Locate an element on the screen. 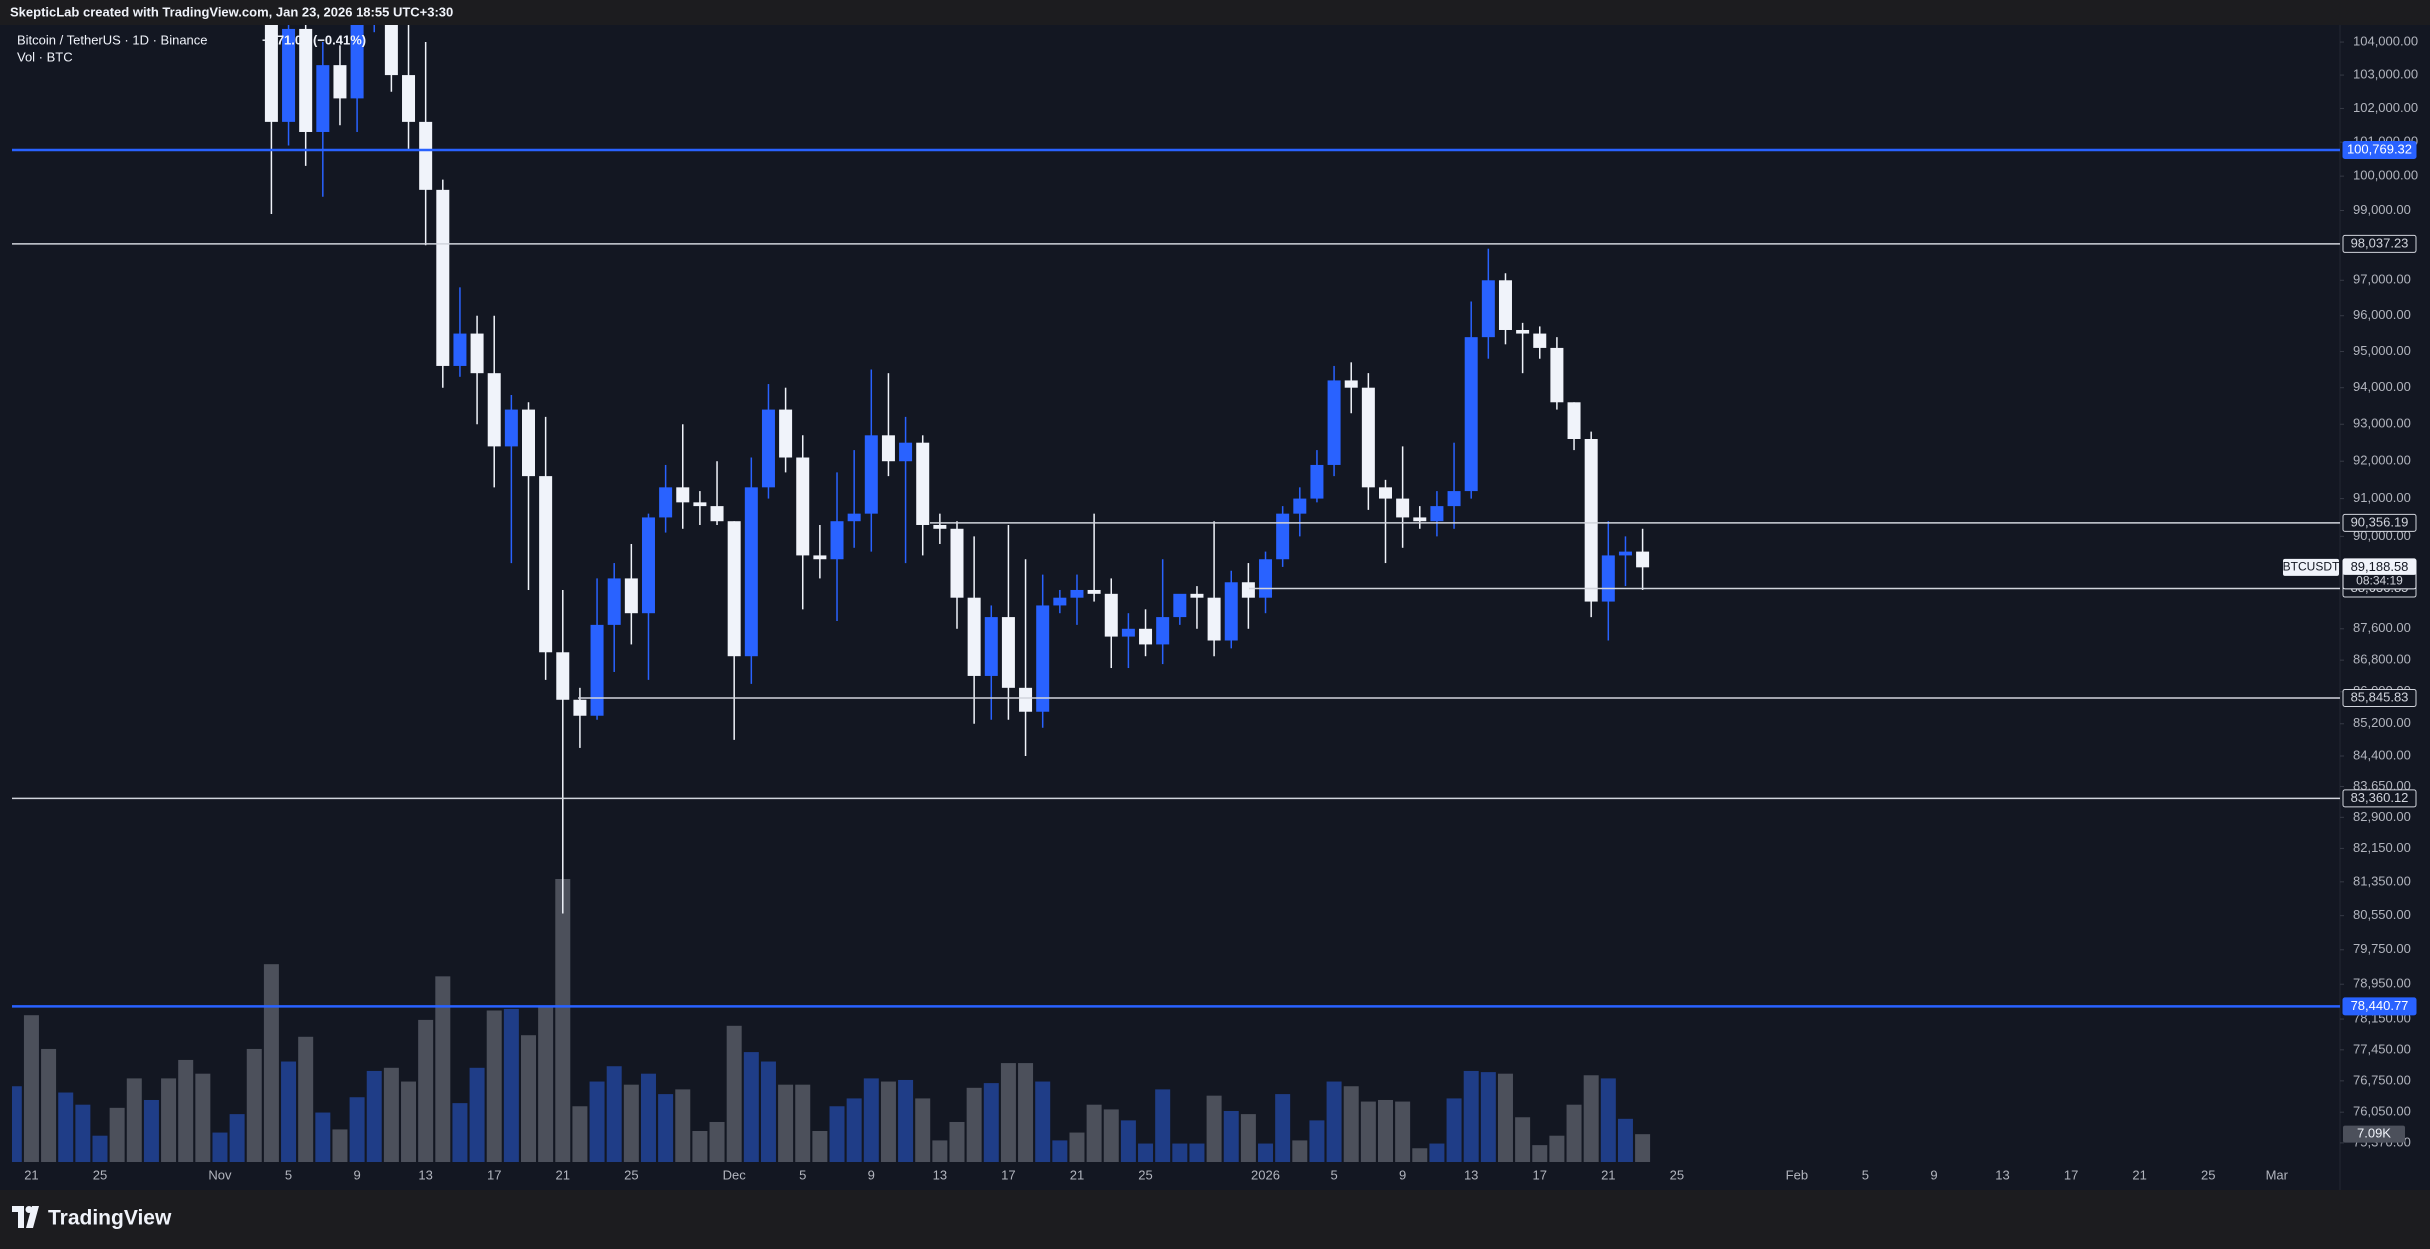 This screenshot has height=1249, width=2430. y-tick-label: 82,150.00 is located at coordinates (2382, 847).